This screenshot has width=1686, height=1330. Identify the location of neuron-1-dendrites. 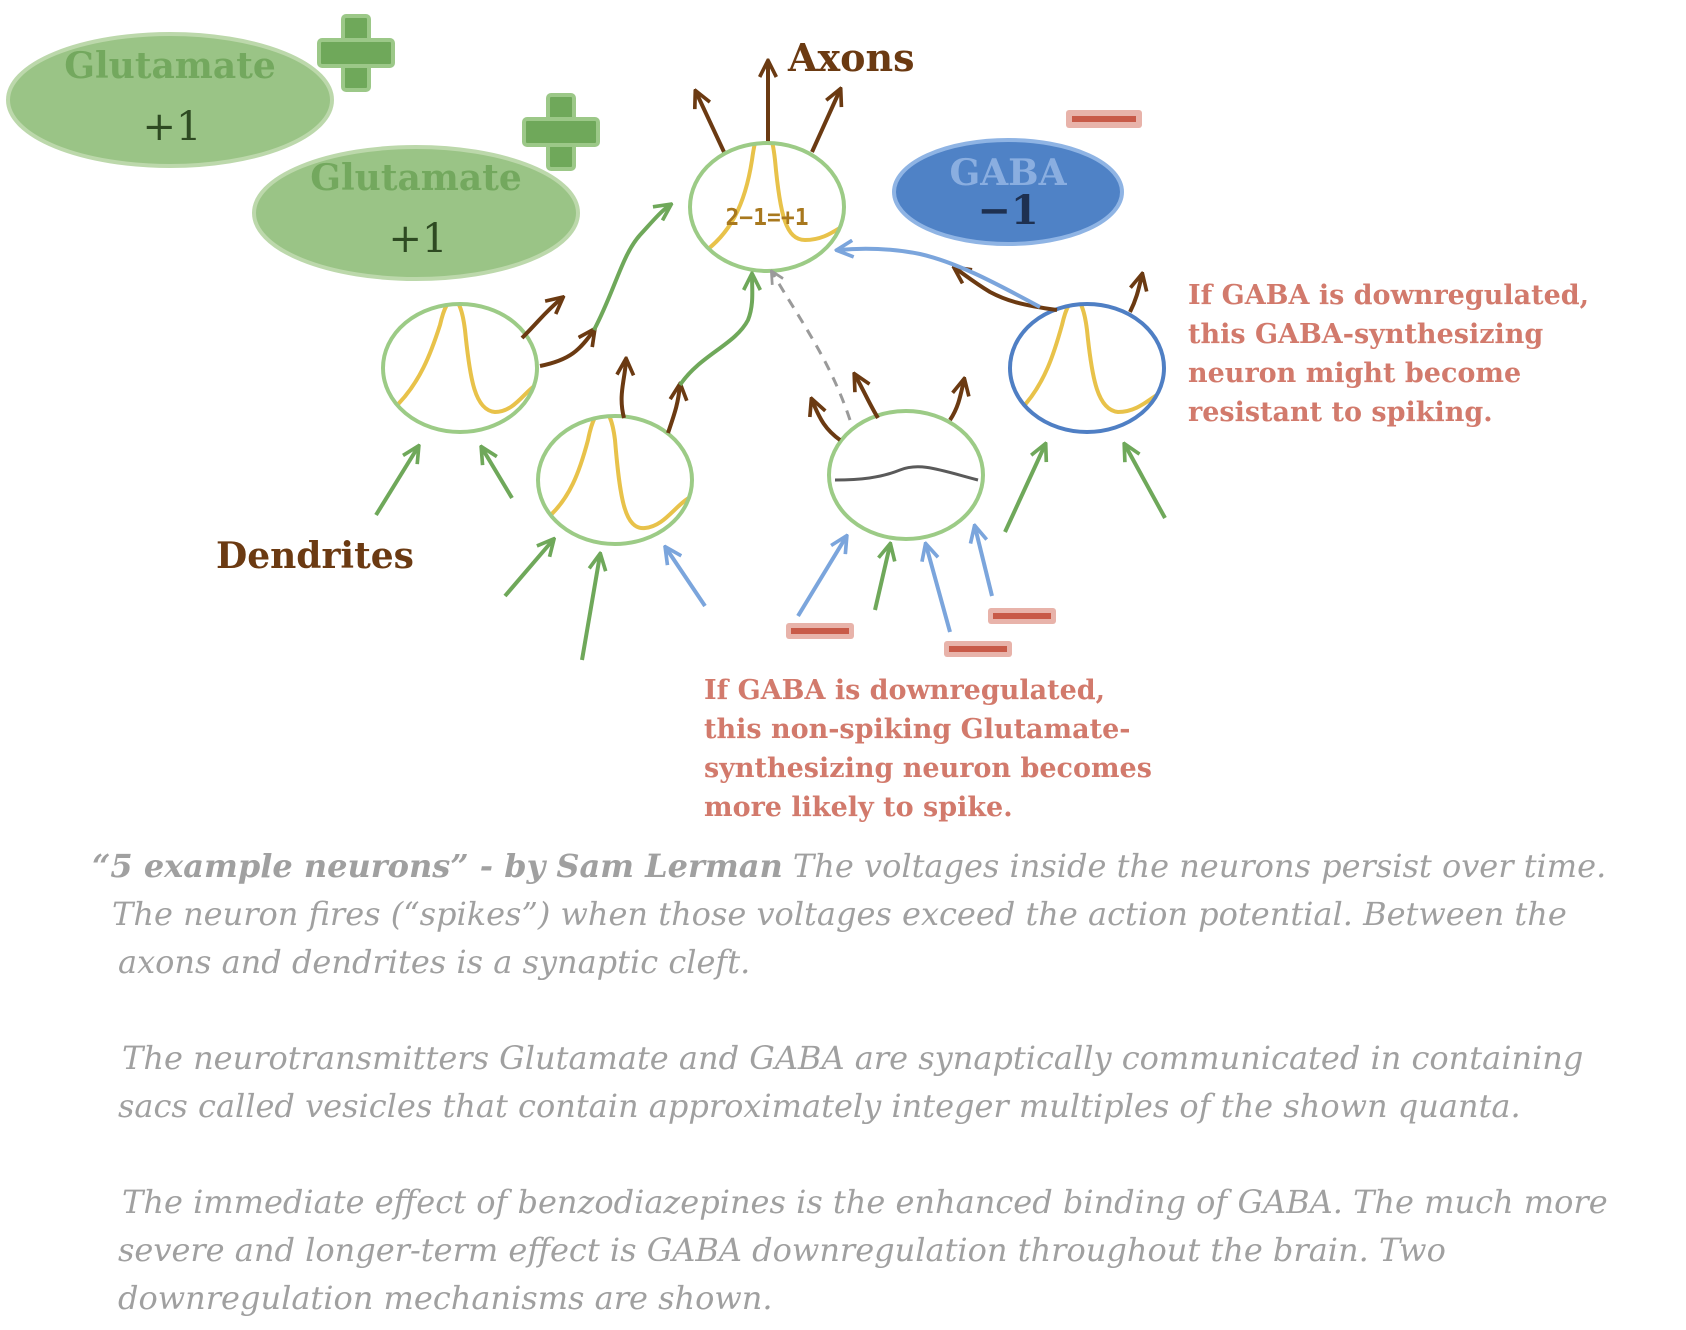
(444, 482).